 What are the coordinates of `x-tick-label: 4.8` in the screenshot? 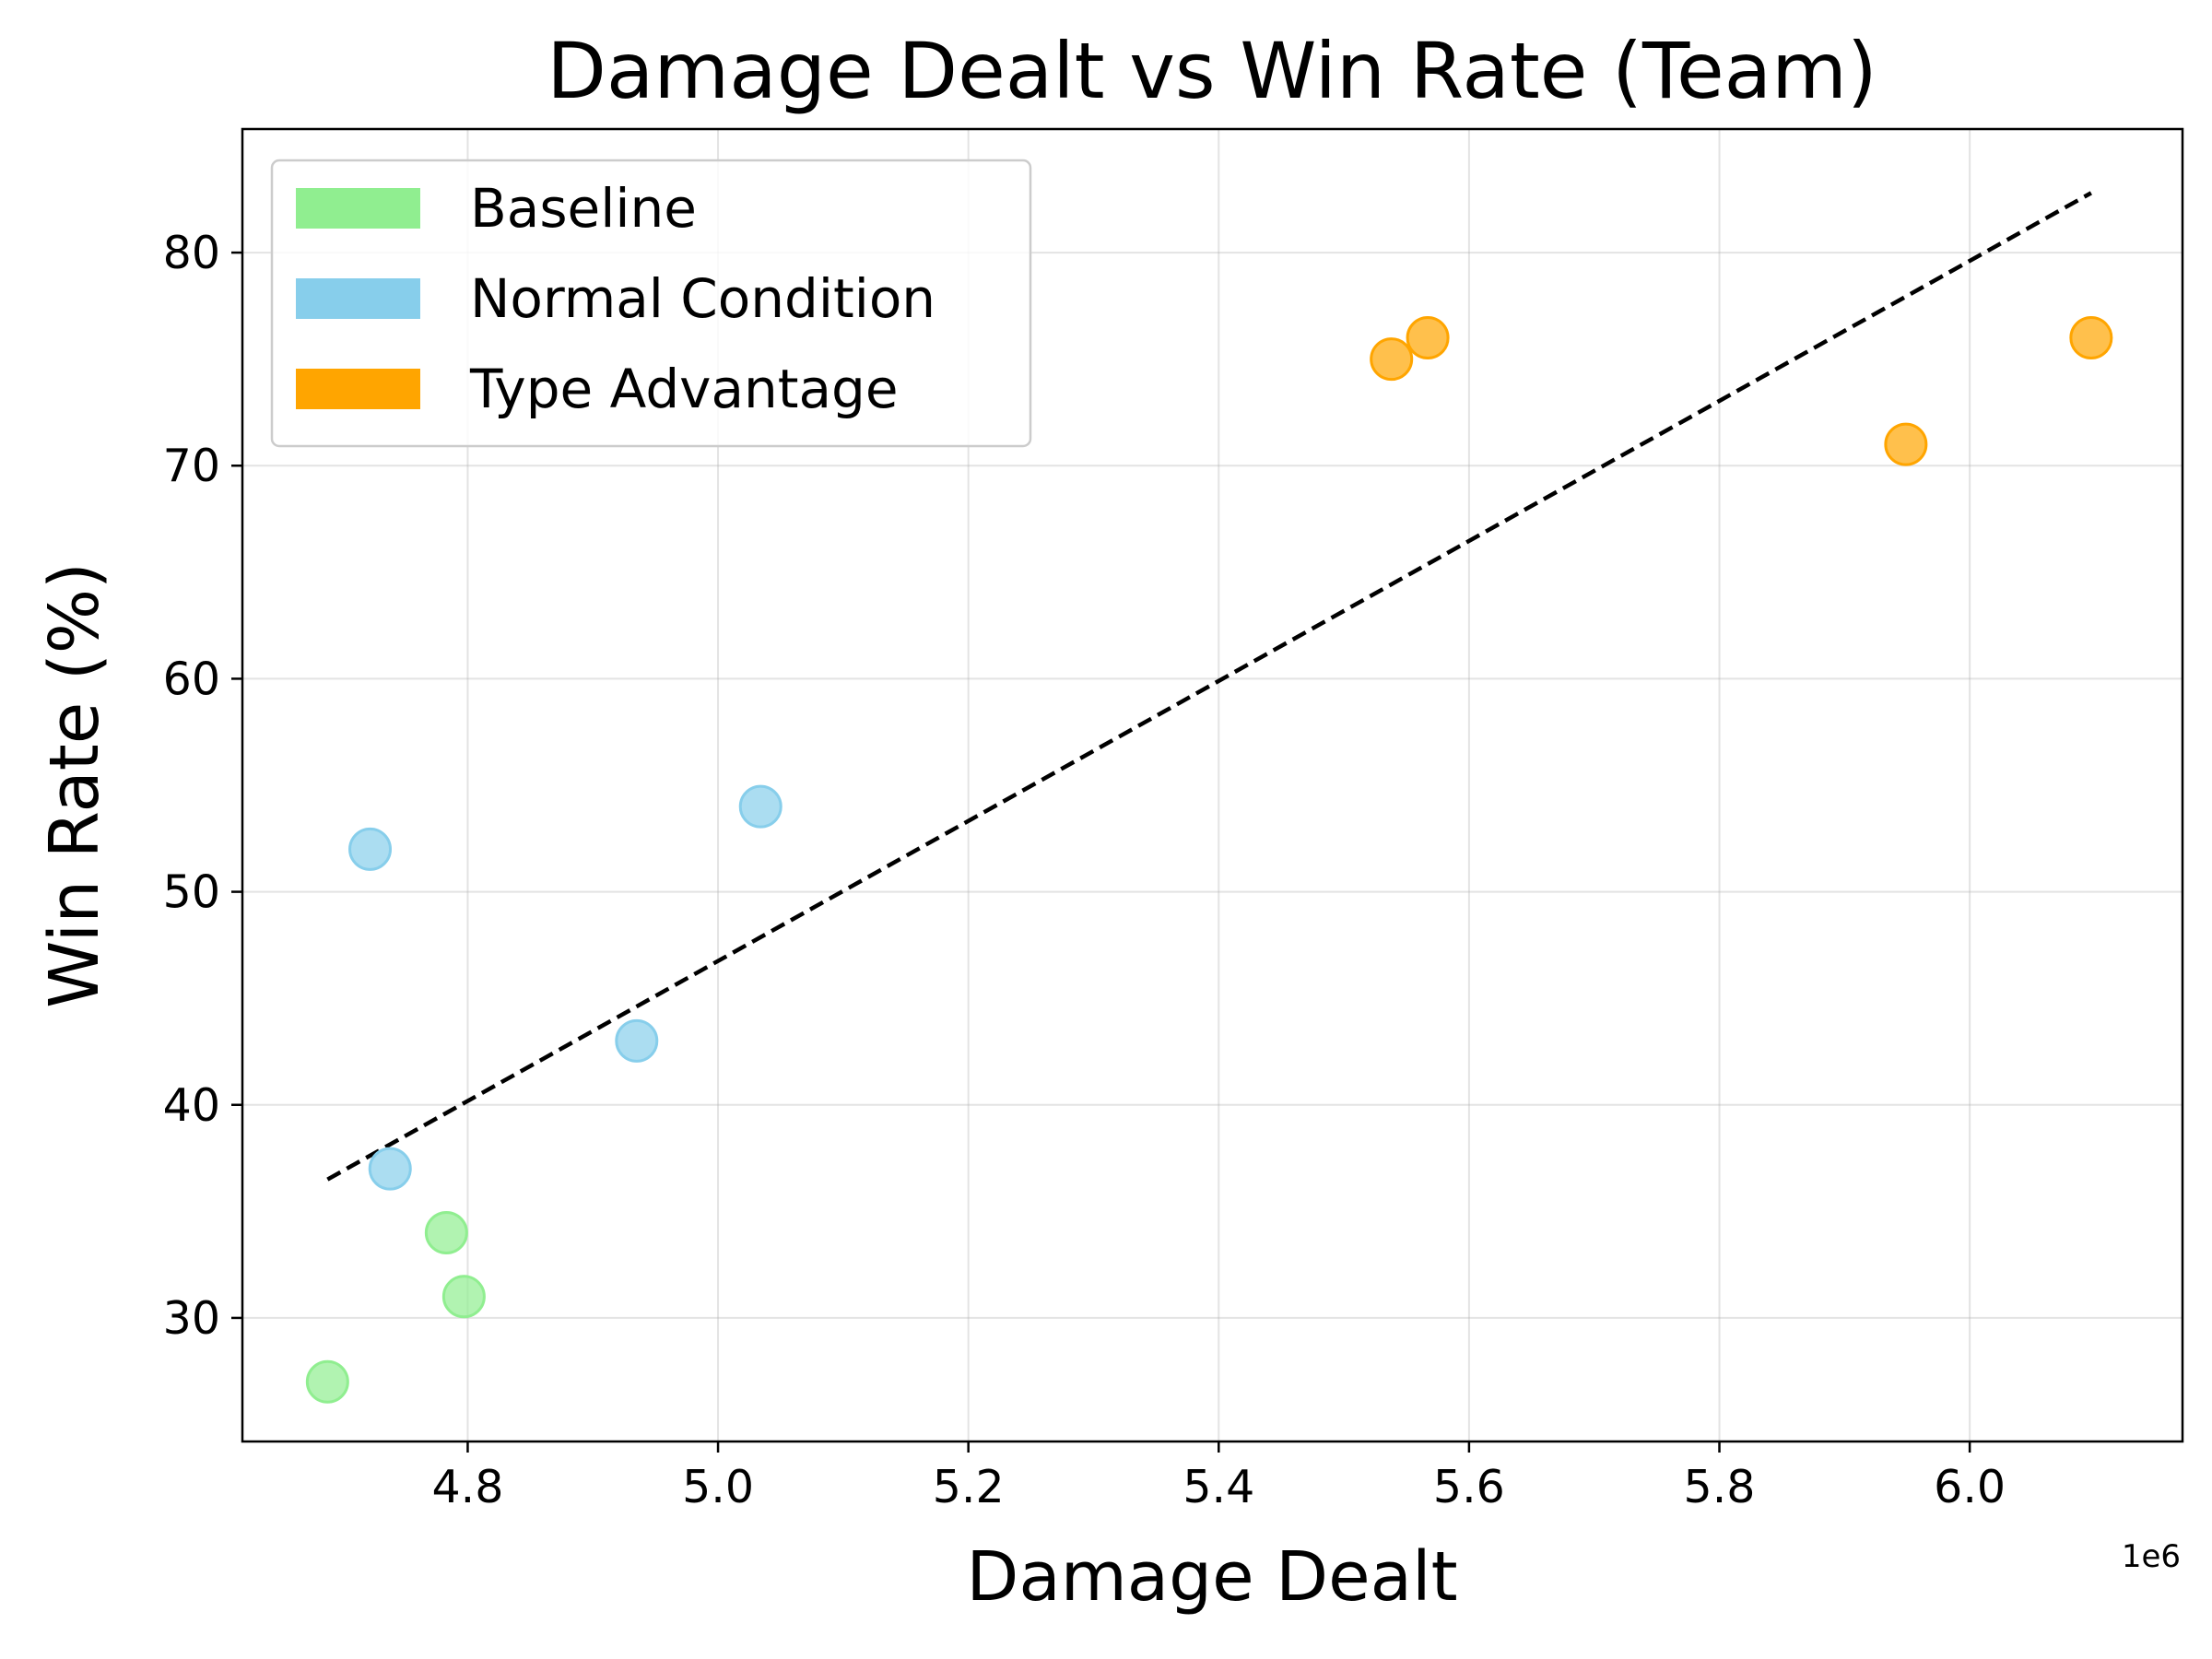 It's located at (467, 1487).